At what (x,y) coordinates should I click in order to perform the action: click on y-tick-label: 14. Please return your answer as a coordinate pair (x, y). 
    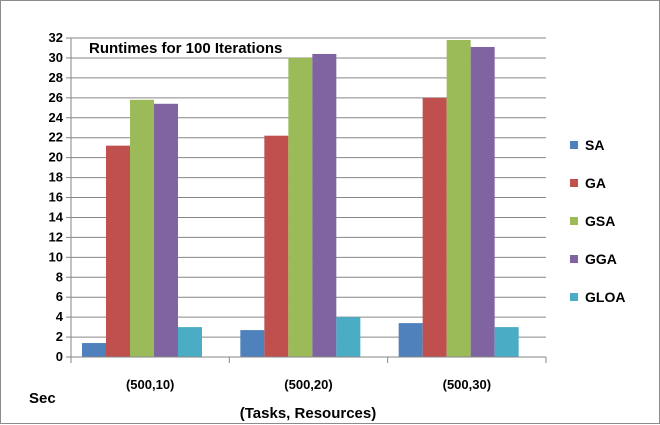
    Looking at the image, I should click on (56, 216).